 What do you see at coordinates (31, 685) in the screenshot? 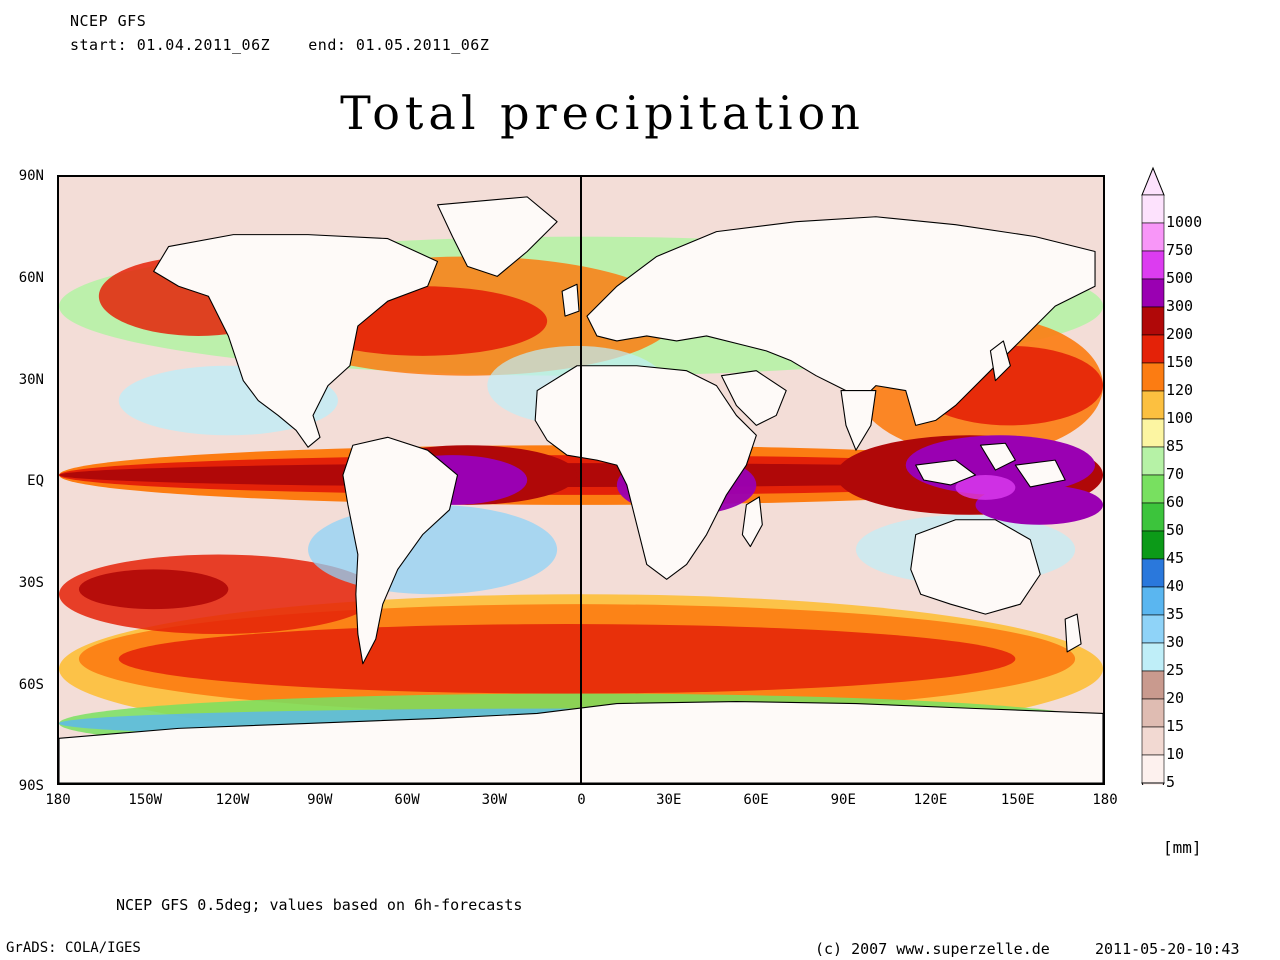
I see `lat-tick-label: 60S` at bounding box center [31, 685].